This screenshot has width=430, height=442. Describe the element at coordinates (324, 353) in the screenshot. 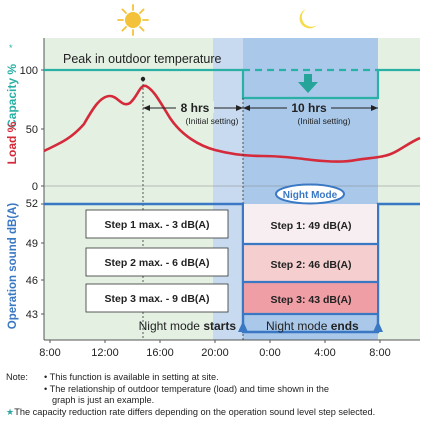

I see `x-tick-0400: 4:00` at that location.